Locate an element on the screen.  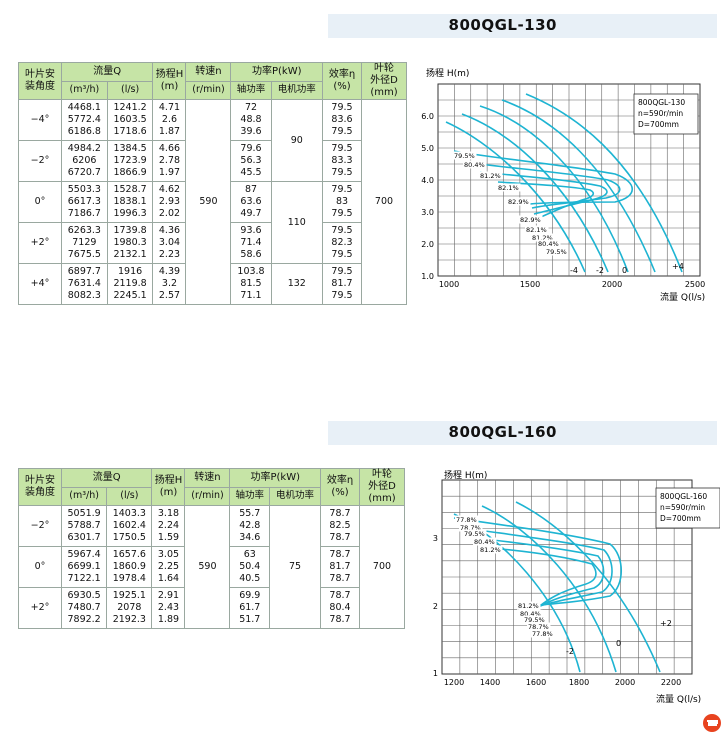
shaft-power-cell: 69.9 61.7 51.7 is located at coordinates (250, 608).